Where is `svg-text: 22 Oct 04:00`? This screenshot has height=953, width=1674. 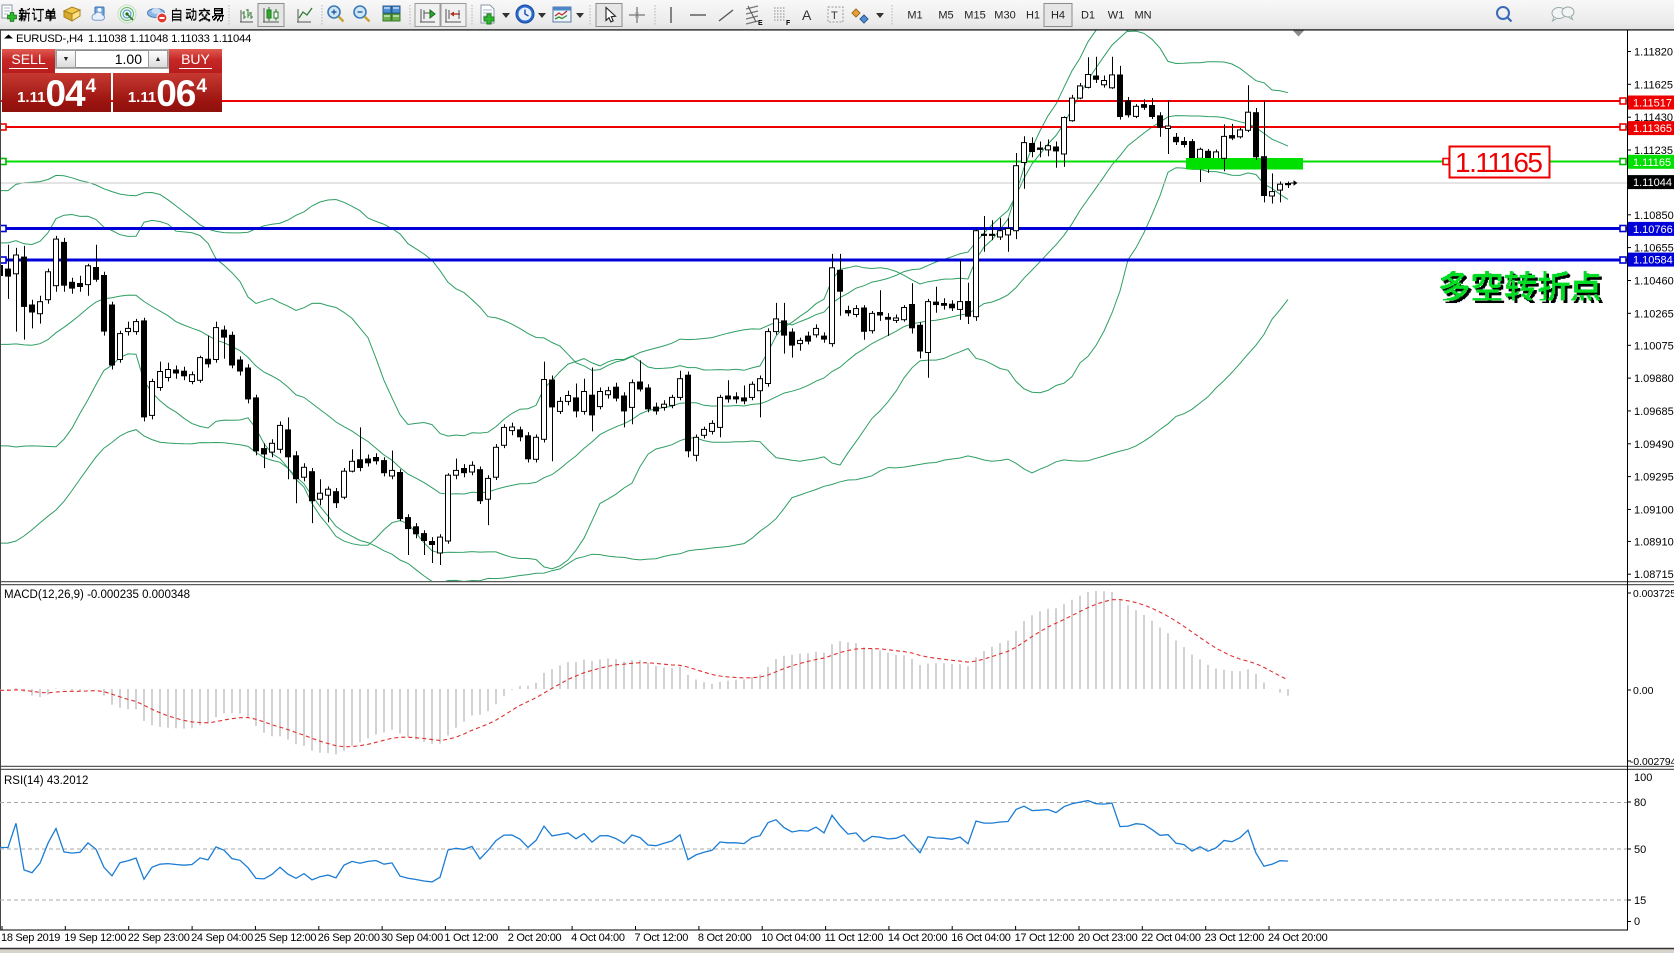 svg-text: 22 Oct 04:00 is located at coordinates (1171, 938).